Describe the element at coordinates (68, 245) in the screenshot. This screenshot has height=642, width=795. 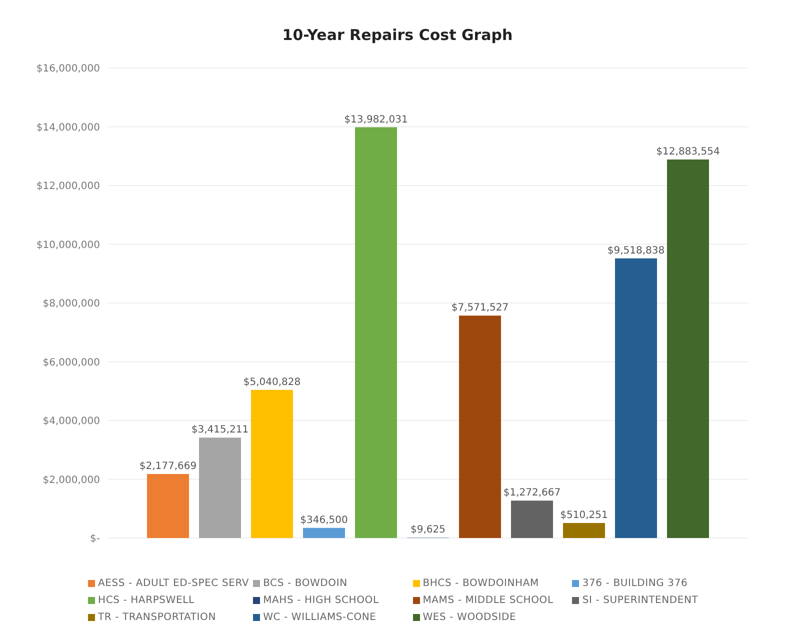
I see `y-tick-label: $10,000,000` at that location.